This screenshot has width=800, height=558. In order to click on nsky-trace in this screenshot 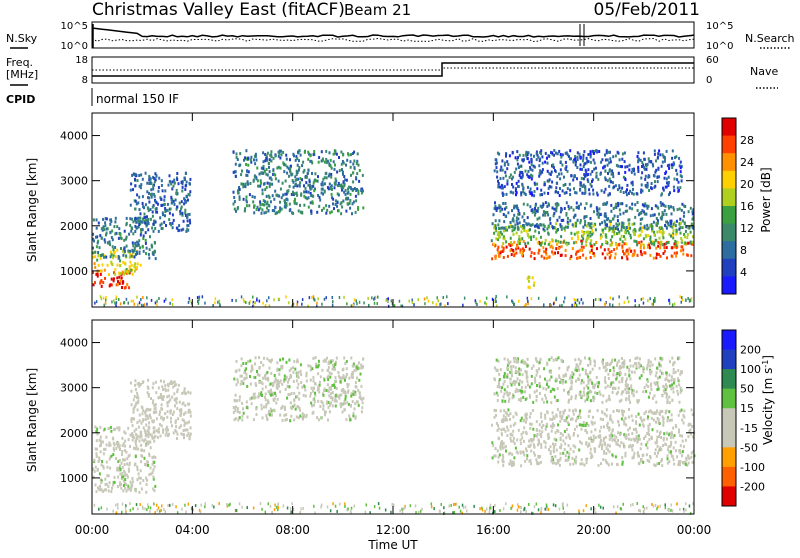, I will do `click(393, 32)`.